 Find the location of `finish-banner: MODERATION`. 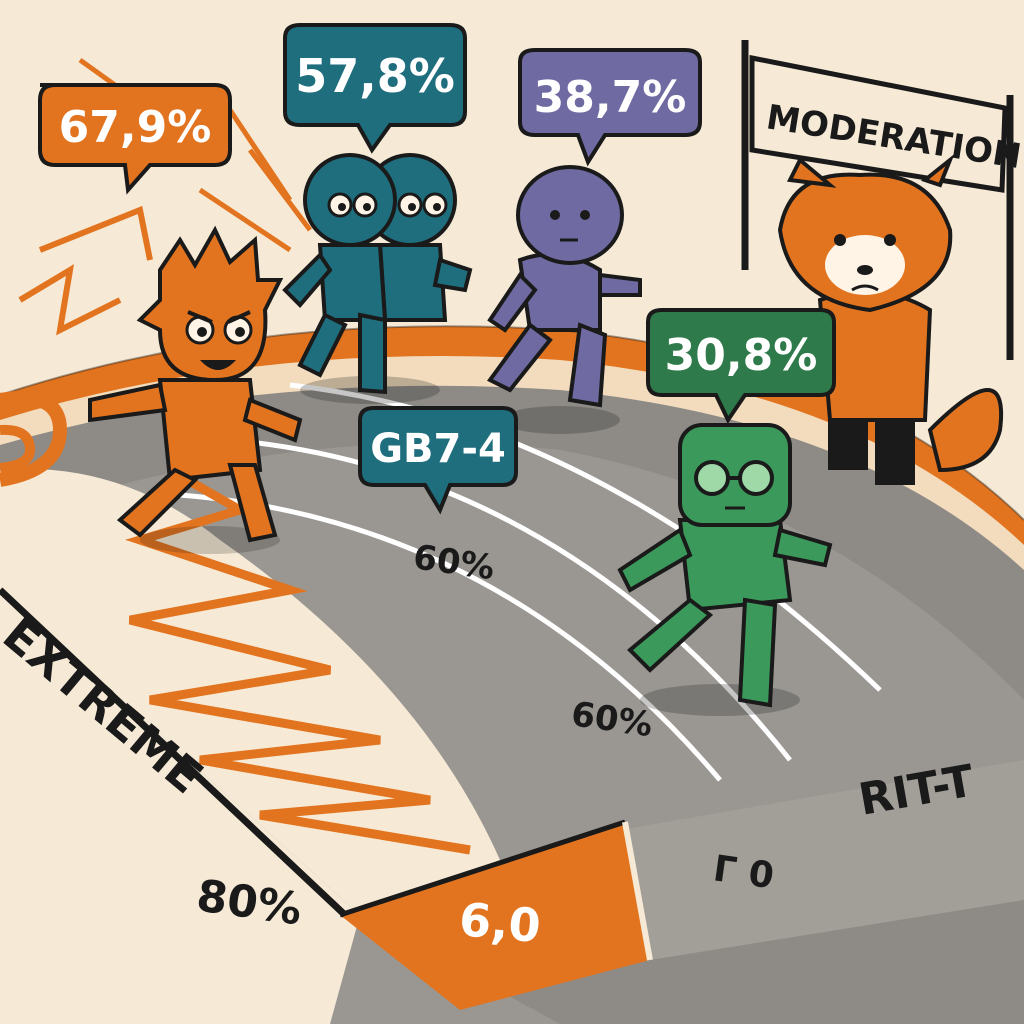

finish-banner: MODERATION is located at coordinates (882, 200).